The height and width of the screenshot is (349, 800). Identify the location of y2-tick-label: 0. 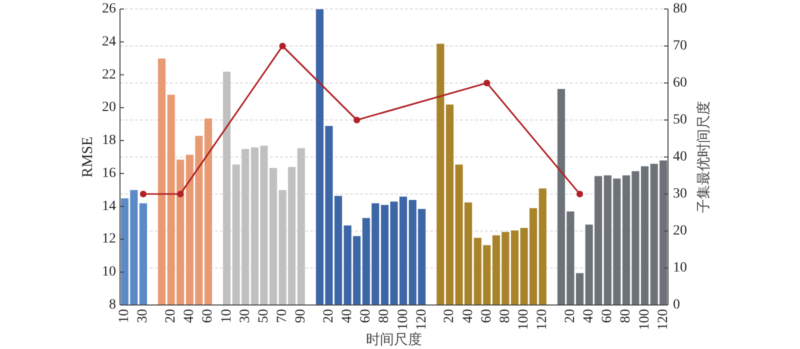
(676, 305).